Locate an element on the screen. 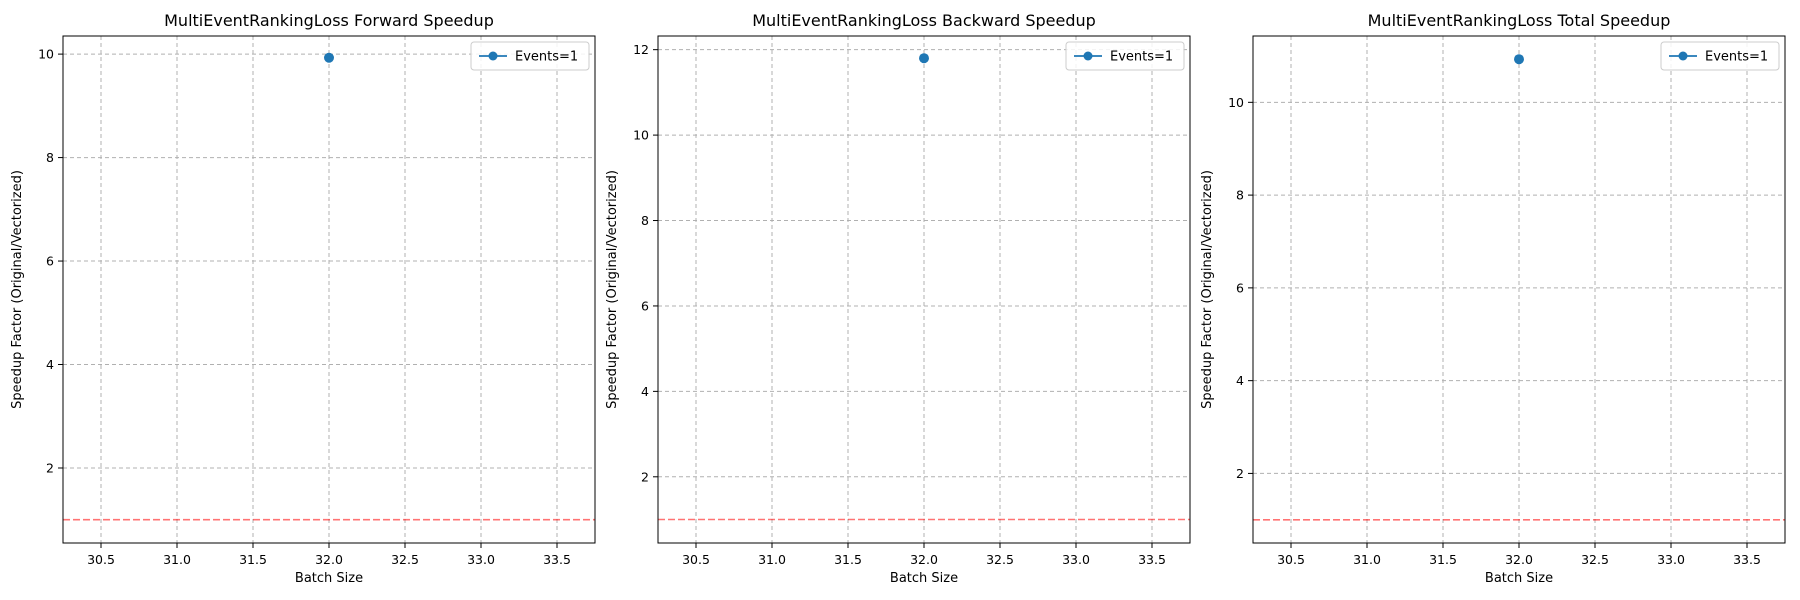  chart-title: MultiEventRankingLoss Forward Speedup is located at coordinates (329, 20).